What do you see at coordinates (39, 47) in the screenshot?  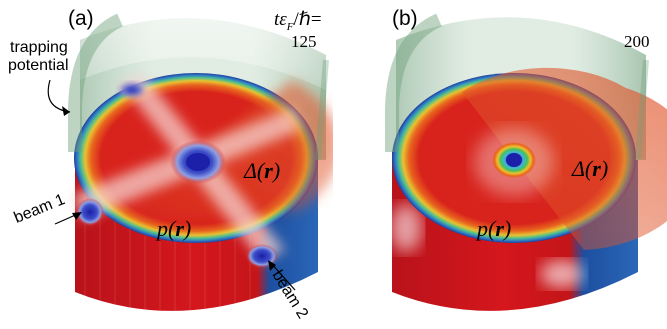 I see `trapping-label-line1: trapping` at bounding box center [39, 47].